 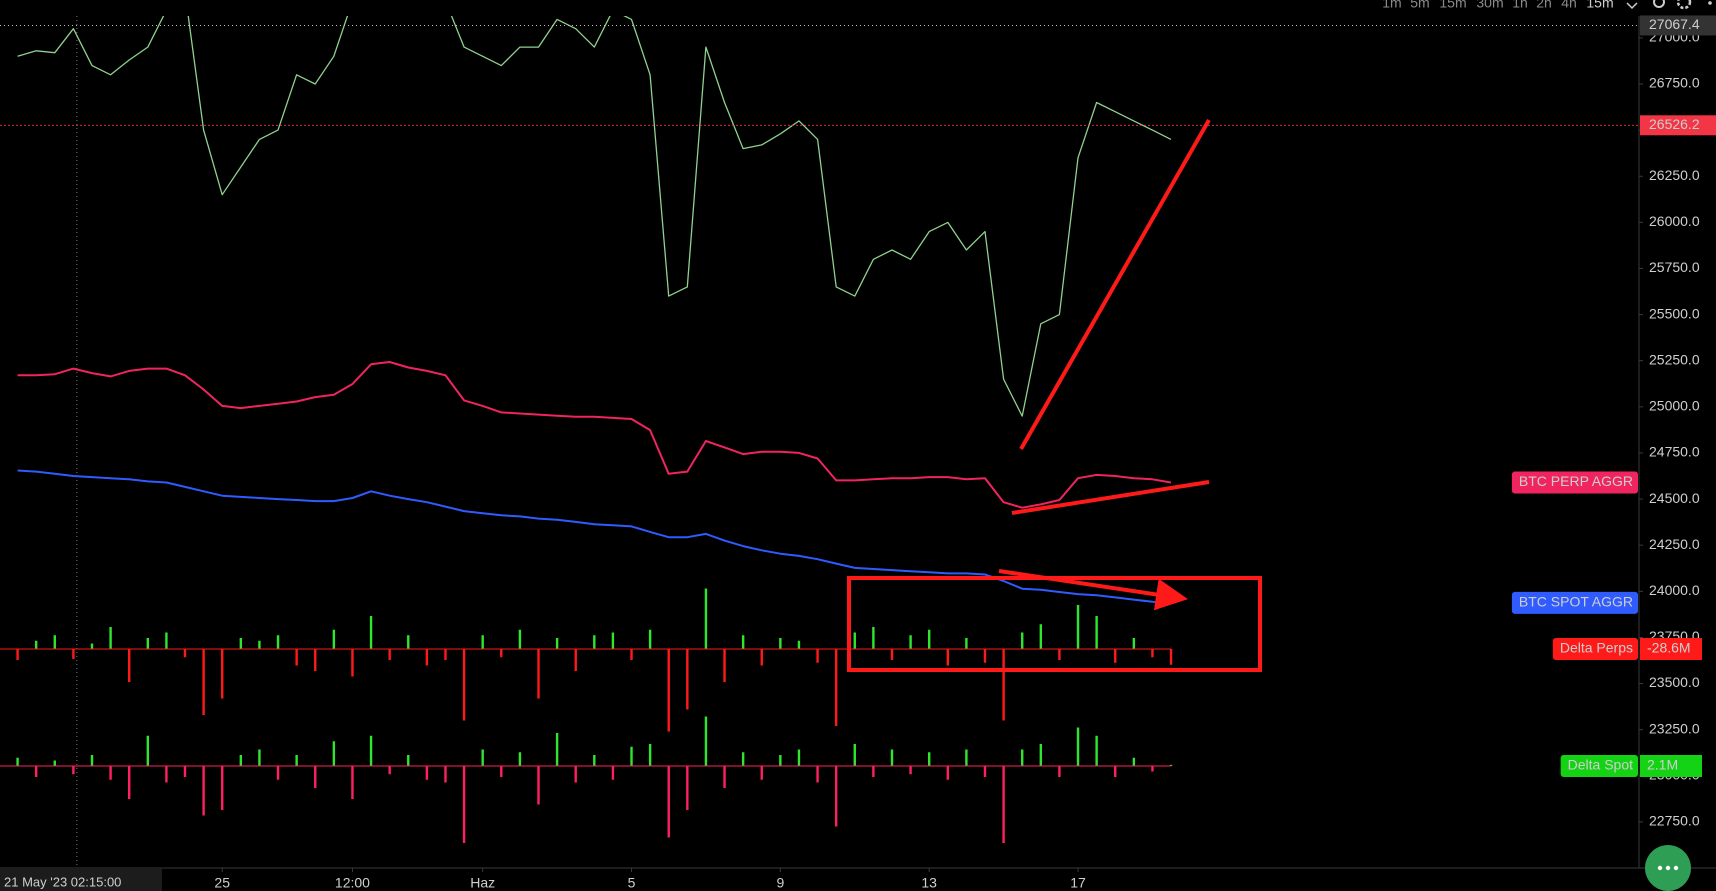 What do you see at coordinates (1419, 5) in the screenshot?
I see `timeframe-button: 5m` at bounding box center [1419, 5].